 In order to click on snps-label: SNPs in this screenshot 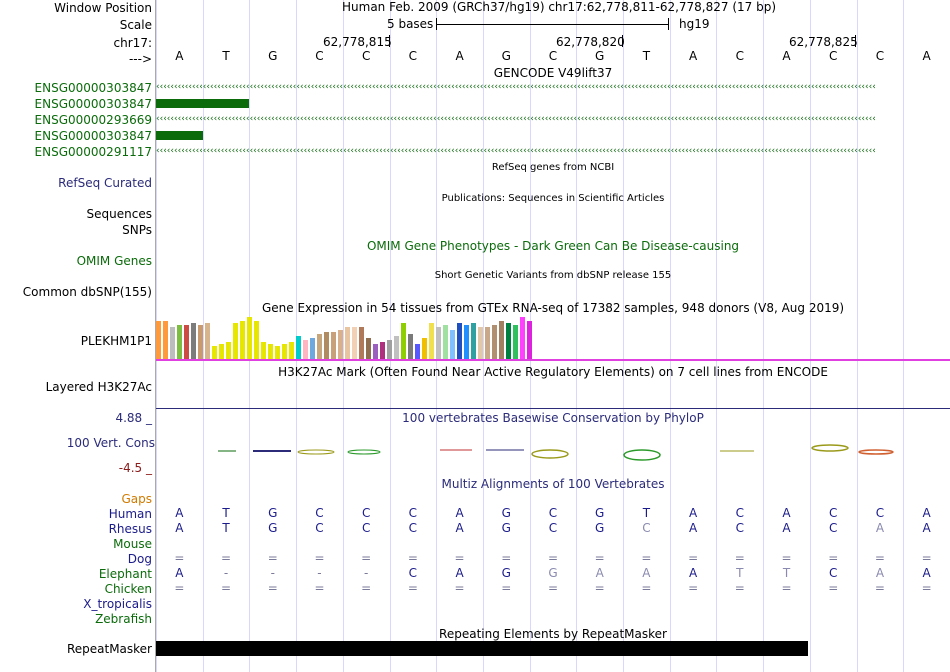, I will do `click(137, 230)`.